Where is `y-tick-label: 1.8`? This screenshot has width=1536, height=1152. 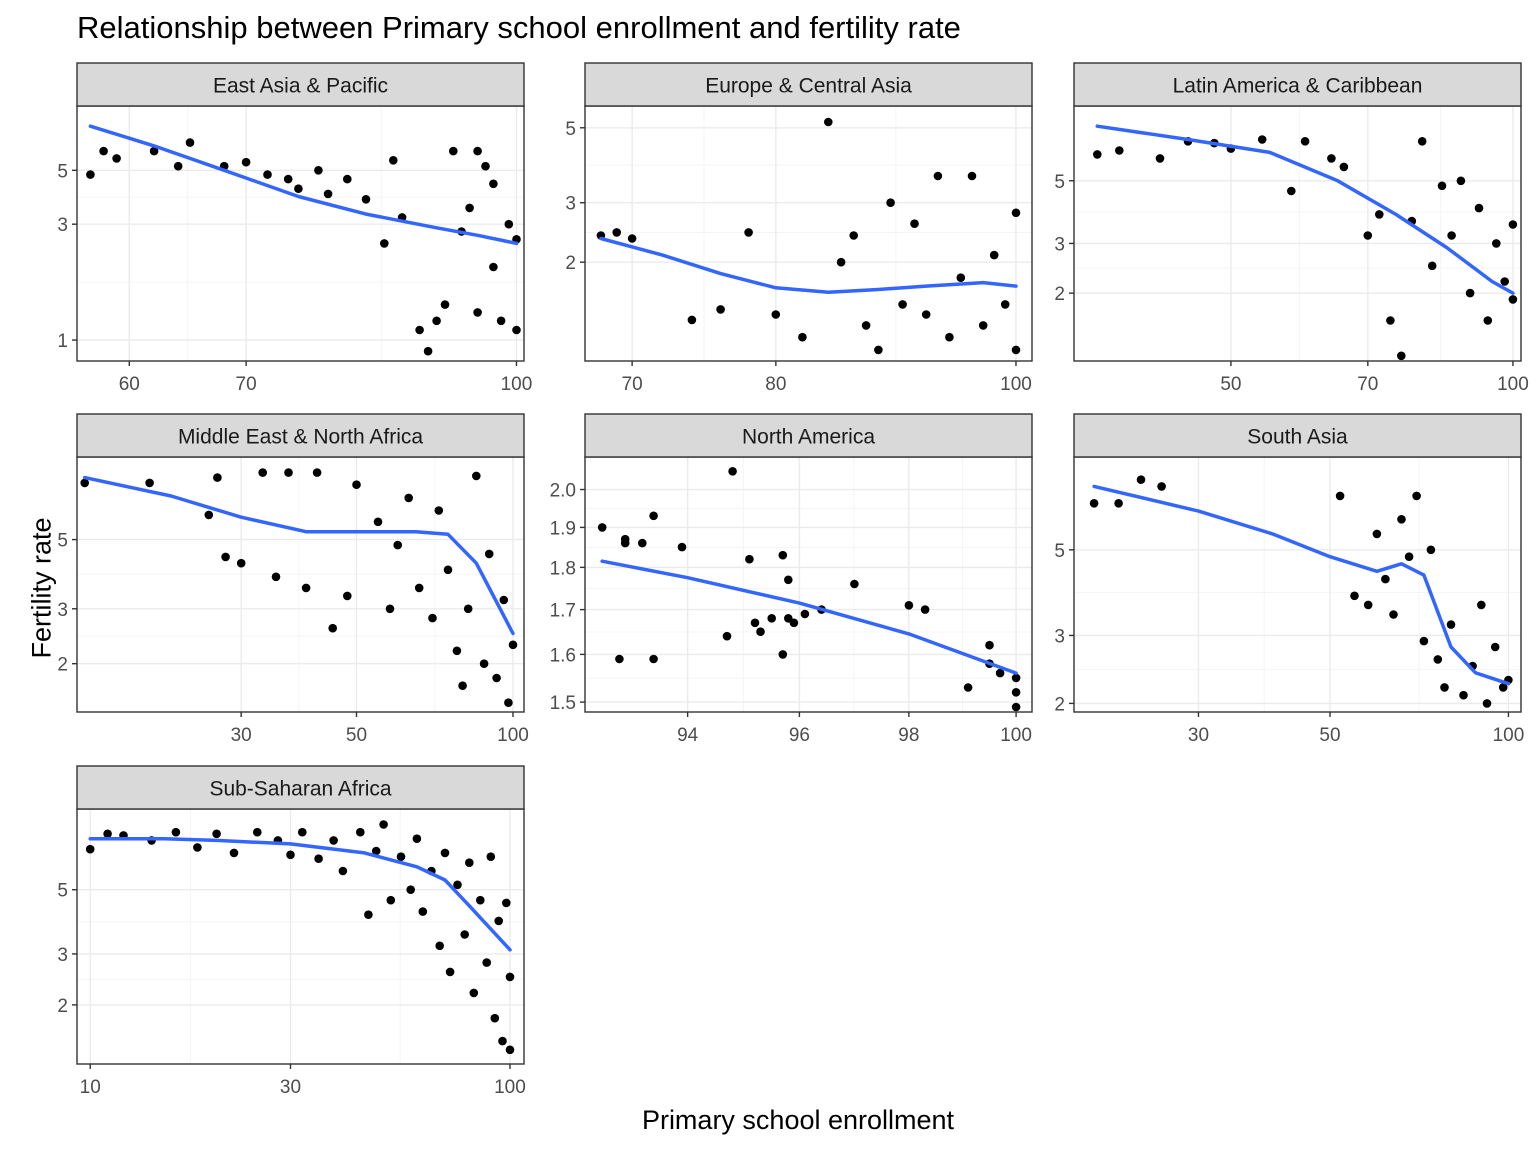
y-tick-label: 1.8 is located at coordinates (563, 568).